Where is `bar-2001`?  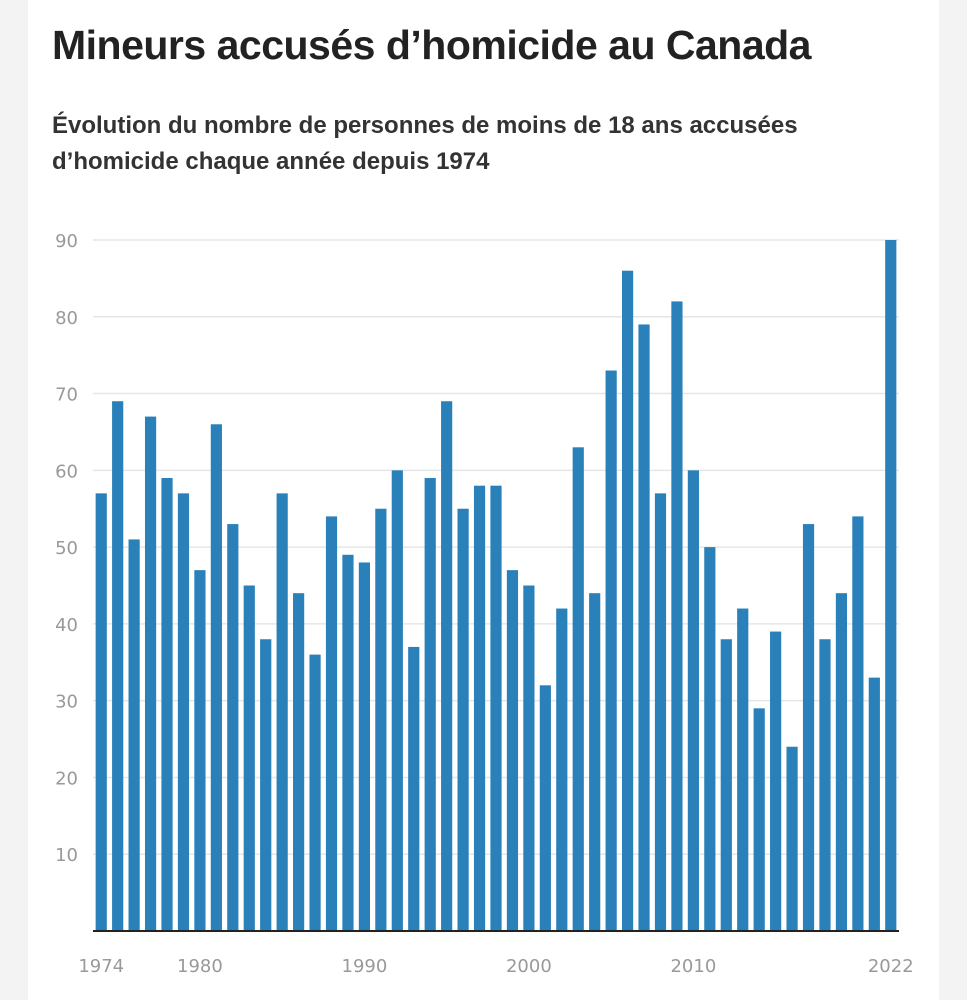 bar-2001 is located at coordinates (545, 808).